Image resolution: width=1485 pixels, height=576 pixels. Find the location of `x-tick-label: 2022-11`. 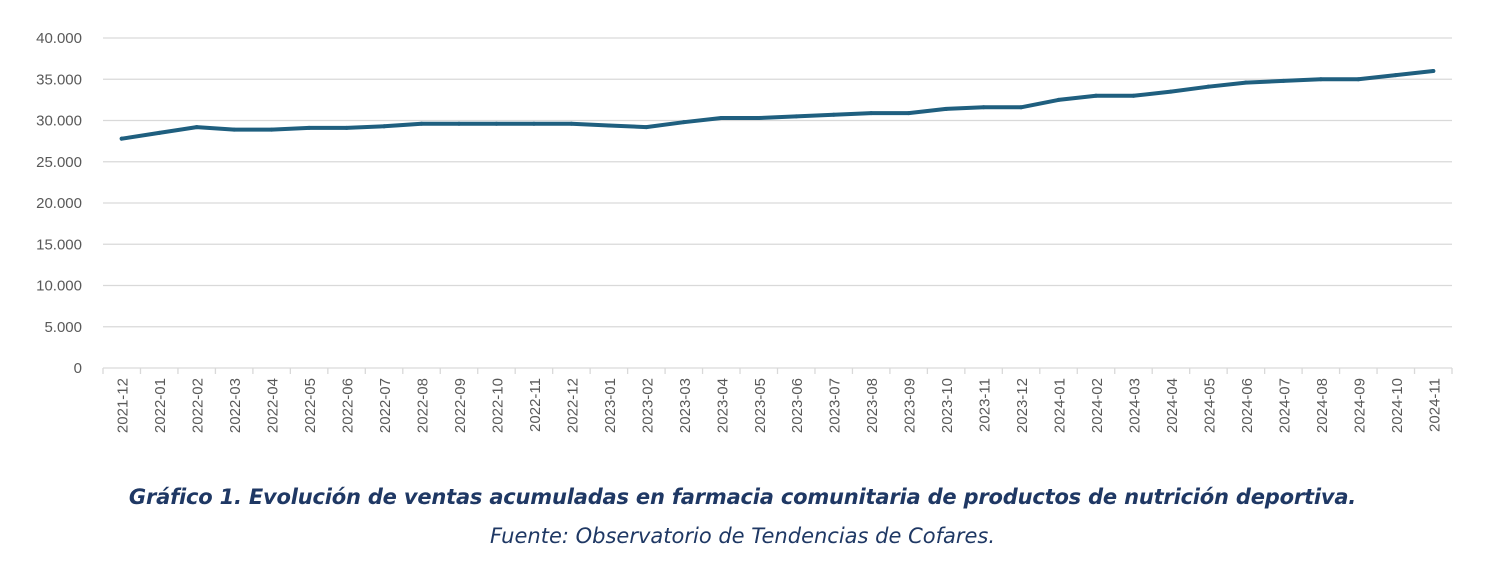

x-tick-label: 2022-11 is located at coordinates (535, 405).